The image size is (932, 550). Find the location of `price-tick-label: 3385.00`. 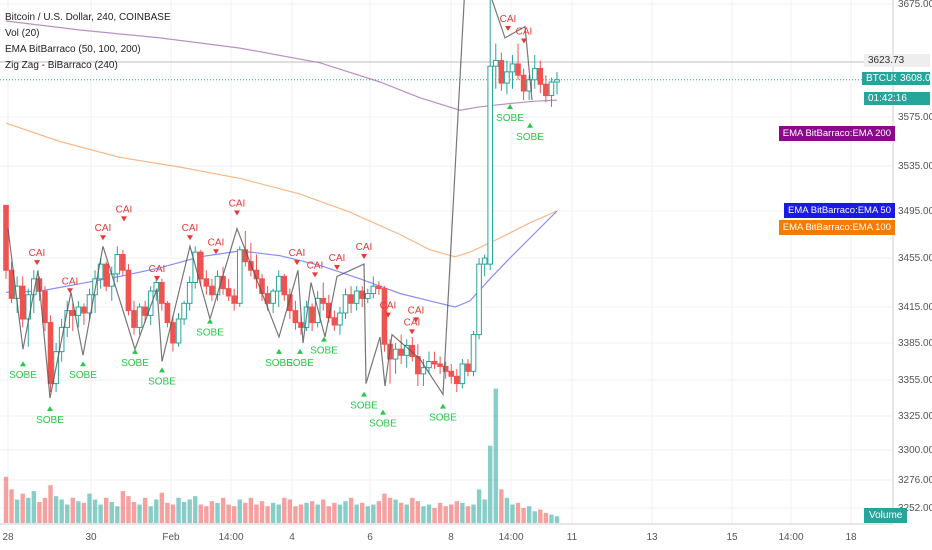

price-tick-label: 3385.00 is located at coordinates (915, 343).